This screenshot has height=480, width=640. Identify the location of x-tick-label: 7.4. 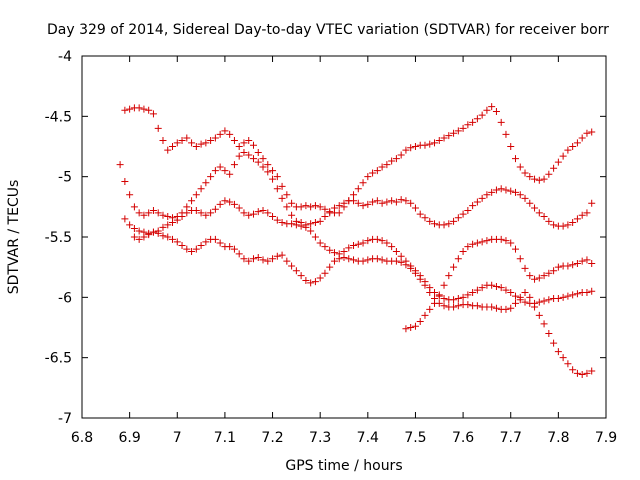
(368, 438).